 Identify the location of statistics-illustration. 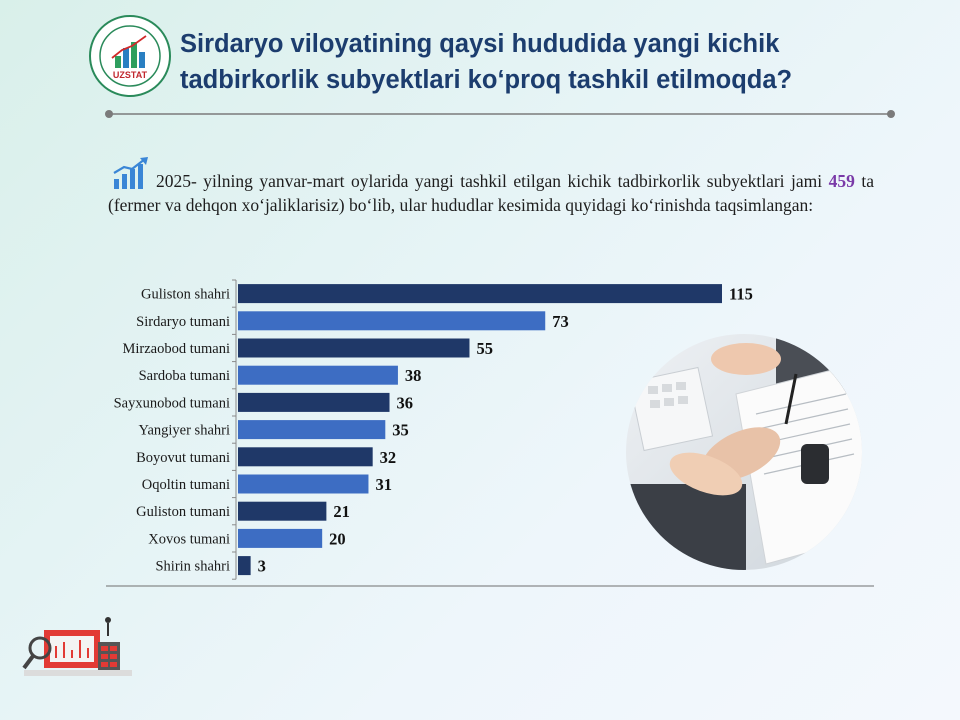
(77, 646).